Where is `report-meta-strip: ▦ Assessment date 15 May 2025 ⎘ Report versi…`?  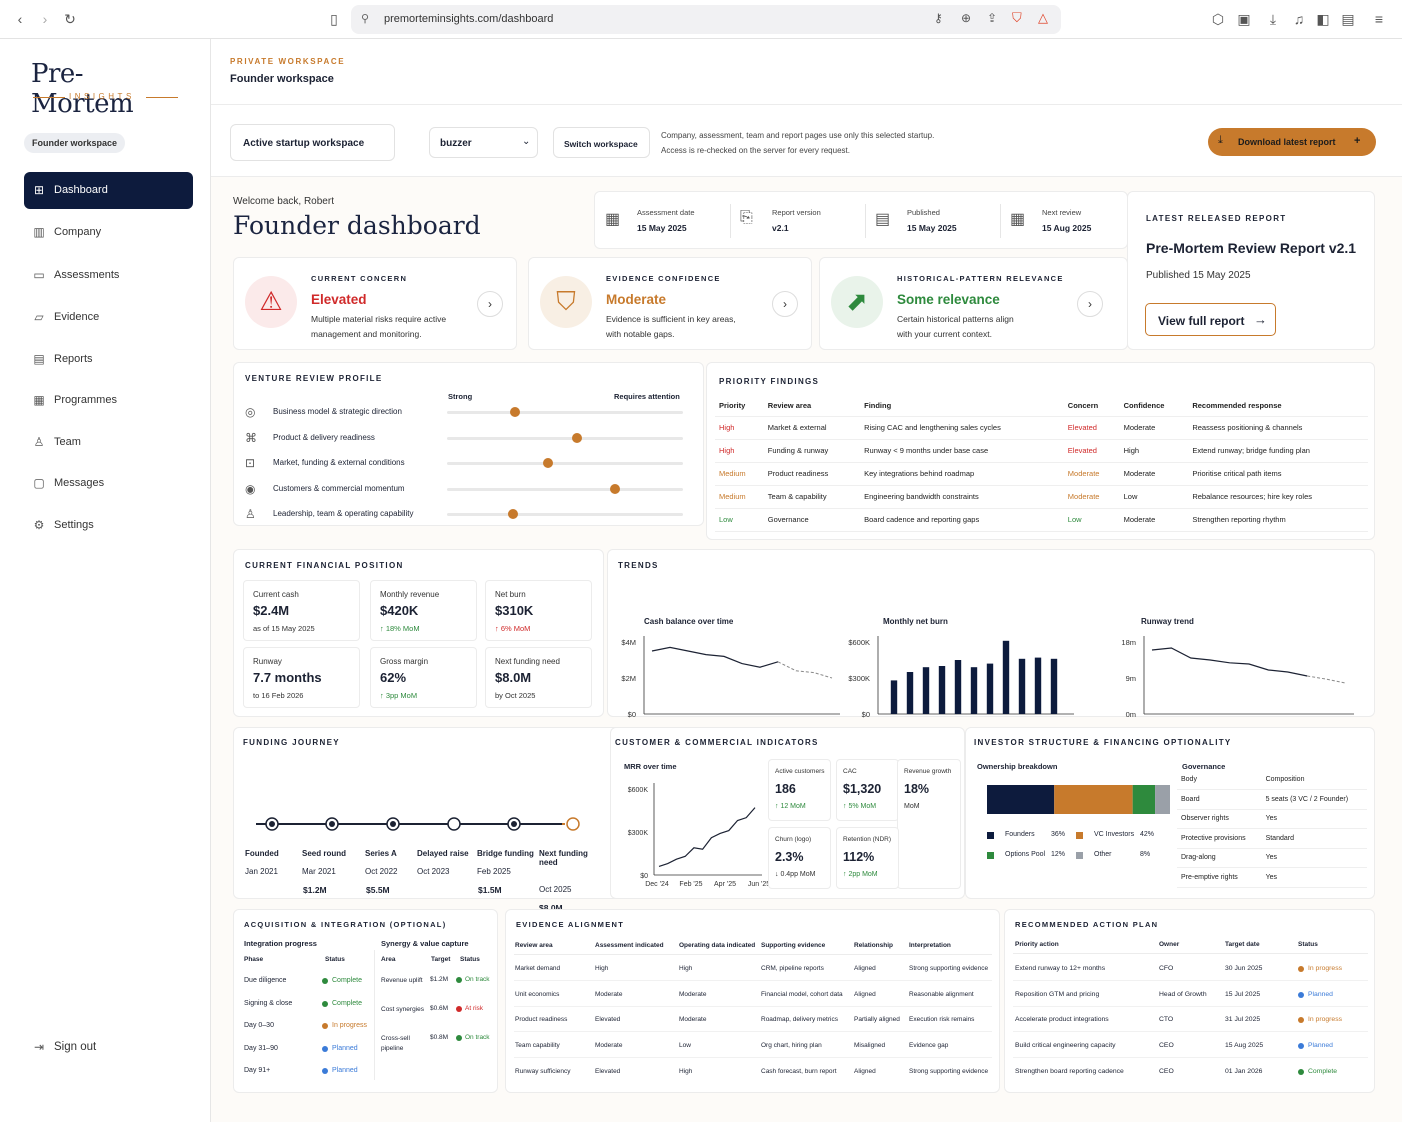
report-meta-strip: ▦ Assessment date 15 May 2025 ⎘ Report versi… is located at coordinates (861, 220).